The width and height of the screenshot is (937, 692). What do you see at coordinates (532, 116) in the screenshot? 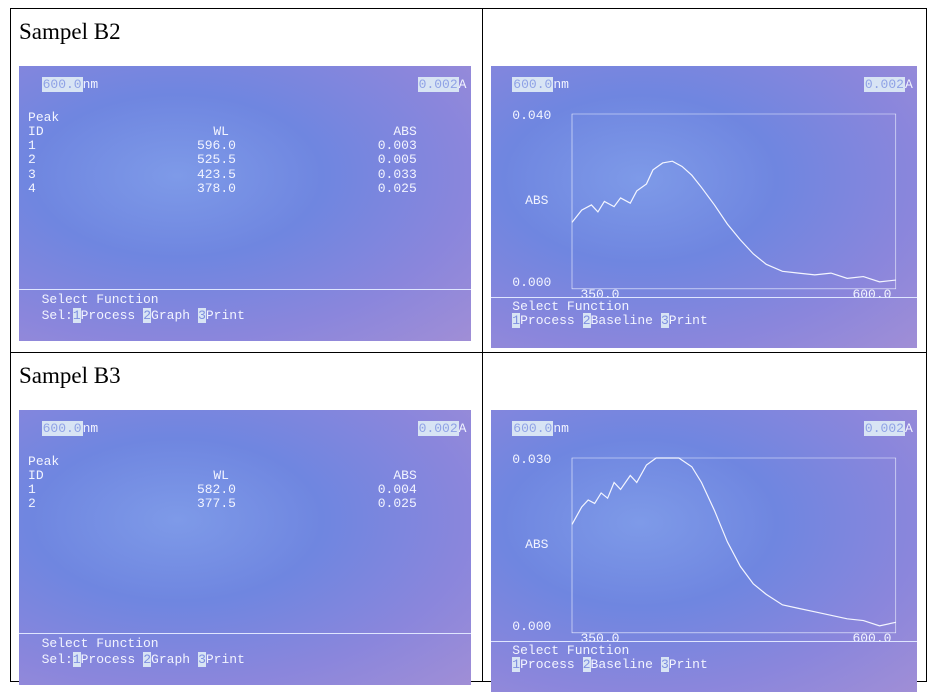
I see `y-max-label: 0.040` at bounding box center [532, 116].